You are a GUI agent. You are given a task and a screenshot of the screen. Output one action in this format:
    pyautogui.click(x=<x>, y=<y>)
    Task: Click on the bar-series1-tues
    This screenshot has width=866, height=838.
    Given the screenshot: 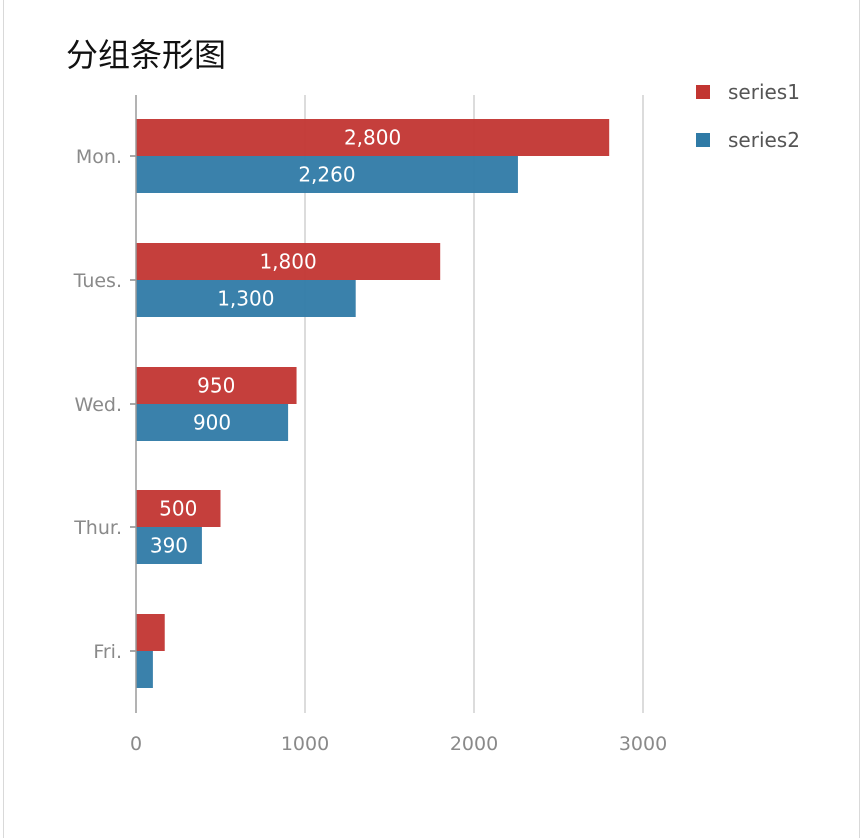 What is the action you would take?
    pyautogui.click(x=288, y=261)
    